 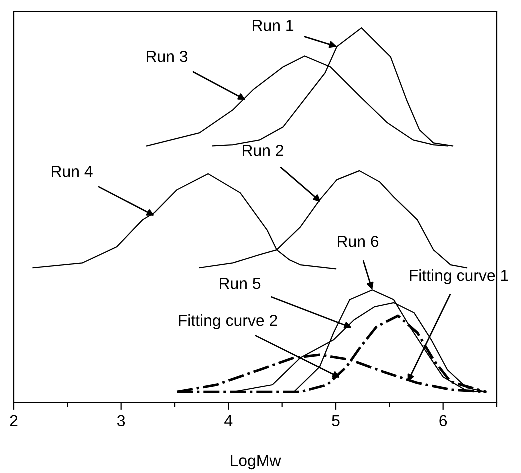 I want to click on x-tick-label: 3, so click(x=122, y=421).